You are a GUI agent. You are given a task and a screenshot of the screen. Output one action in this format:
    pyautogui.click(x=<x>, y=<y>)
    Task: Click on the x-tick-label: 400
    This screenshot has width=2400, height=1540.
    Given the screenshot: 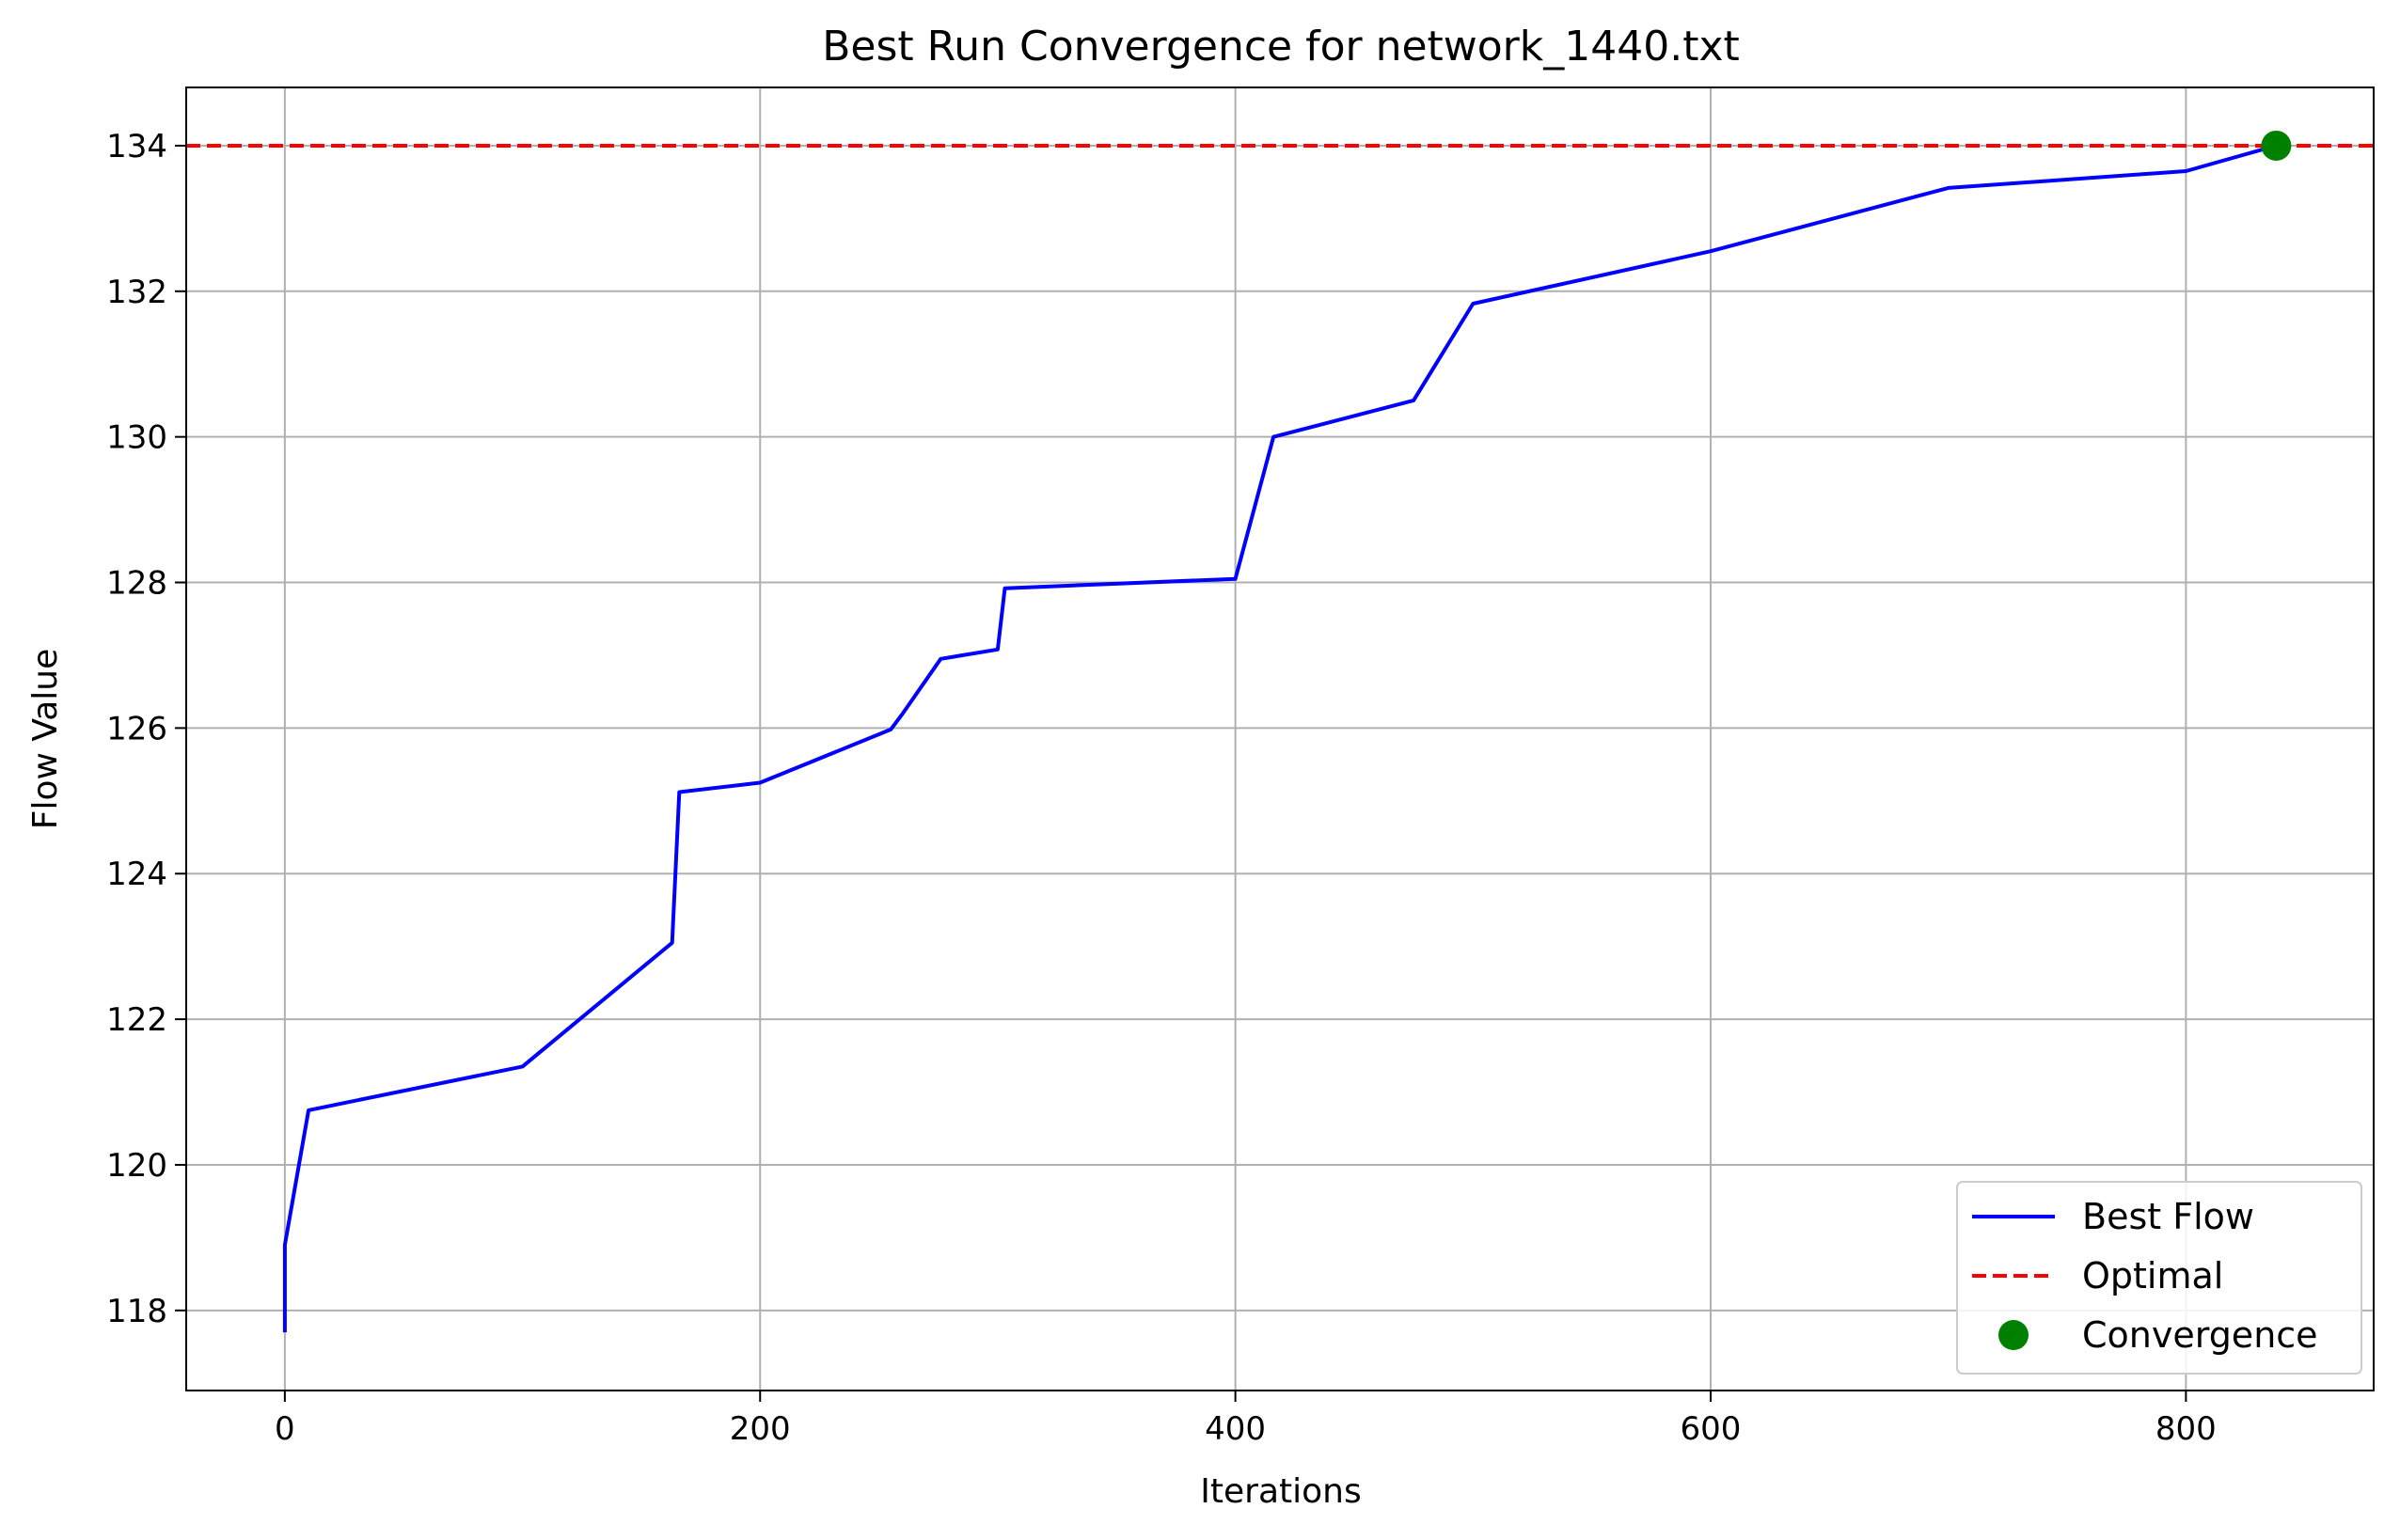 What is the action you would take?
    pyautogui.click(x=1235, y=1429)
    